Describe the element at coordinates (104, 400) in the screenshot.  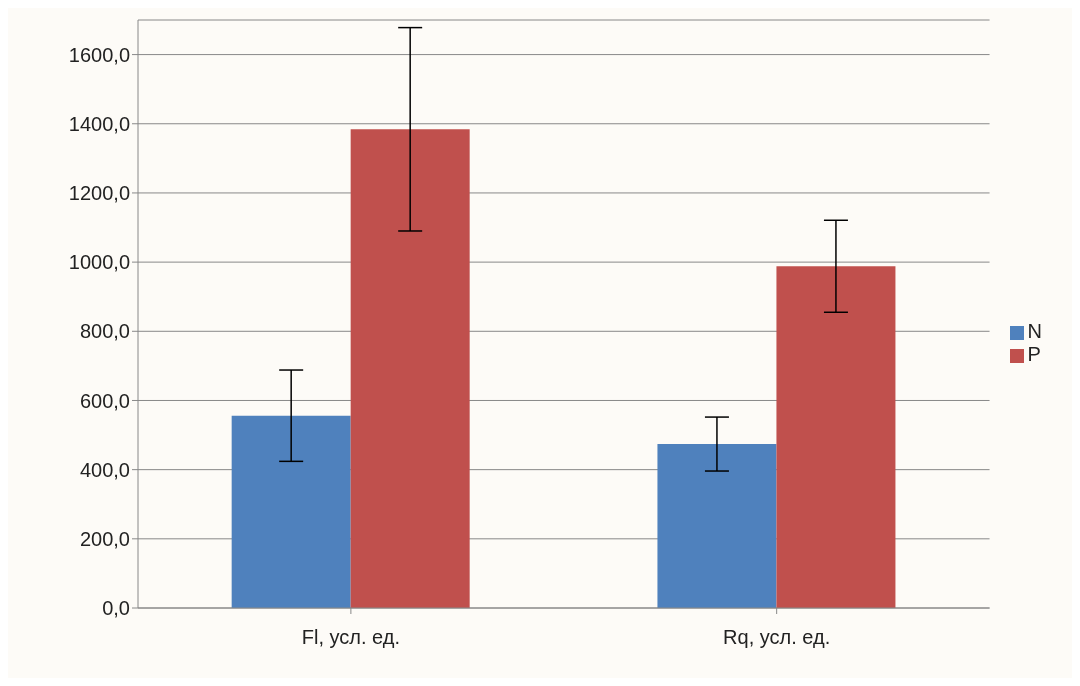
I see `y-tick-label: 600,0` at that location.